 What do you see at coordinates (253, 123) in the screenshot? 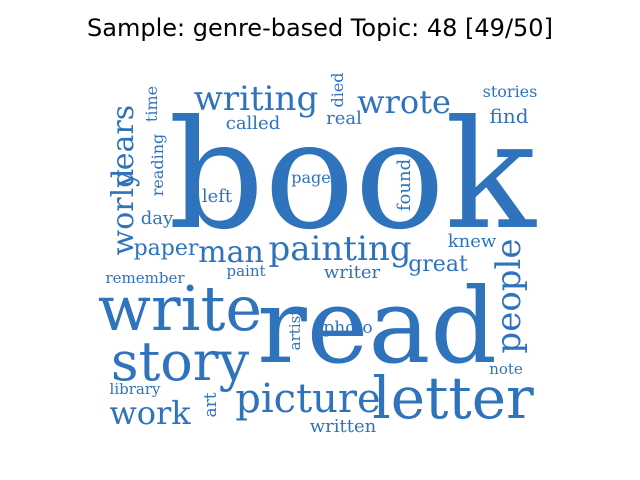
I see `word-called: called` at bounding box center [253, 123].